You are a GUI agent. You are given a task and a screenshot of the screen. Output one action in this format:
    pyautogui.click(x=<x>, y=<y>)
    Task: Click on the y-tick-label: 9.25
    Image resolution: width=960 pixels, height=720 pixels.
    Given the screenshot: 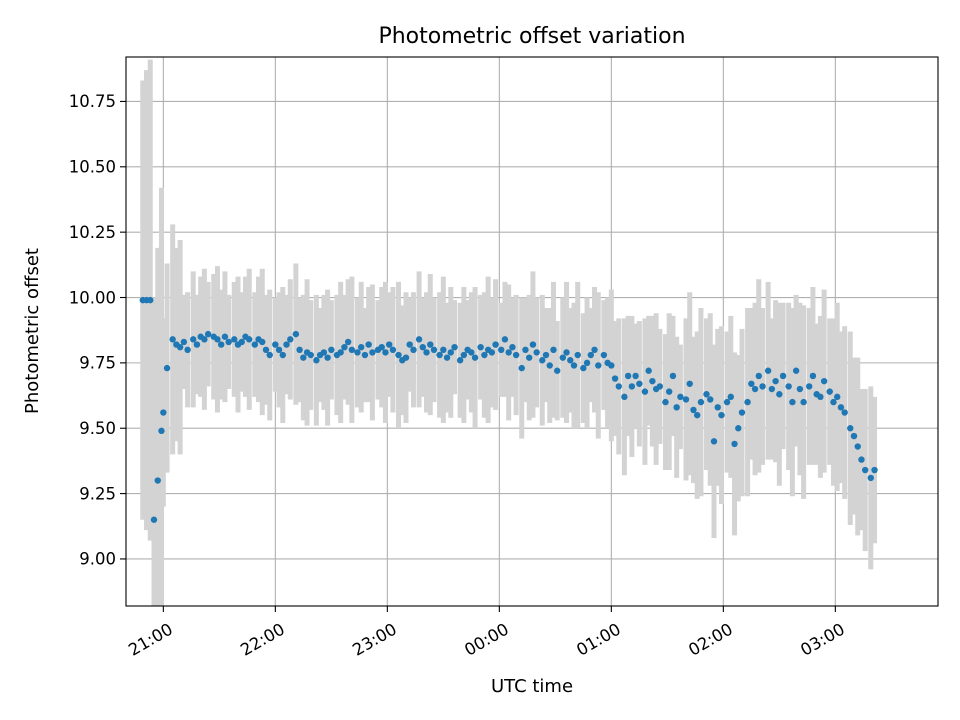 What is the action you would take?
    pyautogui.click(x=97, y=493)
    